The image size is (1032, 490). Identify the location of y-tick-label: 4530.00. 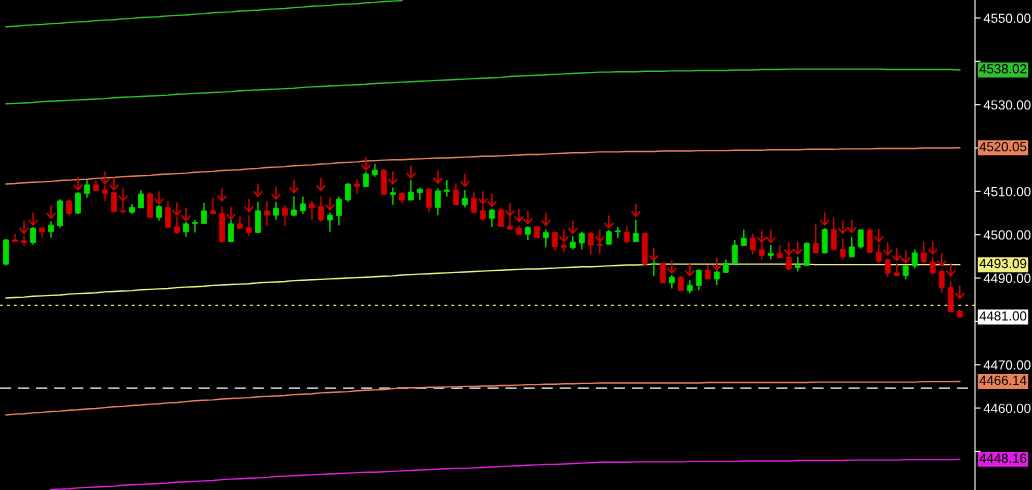
(1007, 105).